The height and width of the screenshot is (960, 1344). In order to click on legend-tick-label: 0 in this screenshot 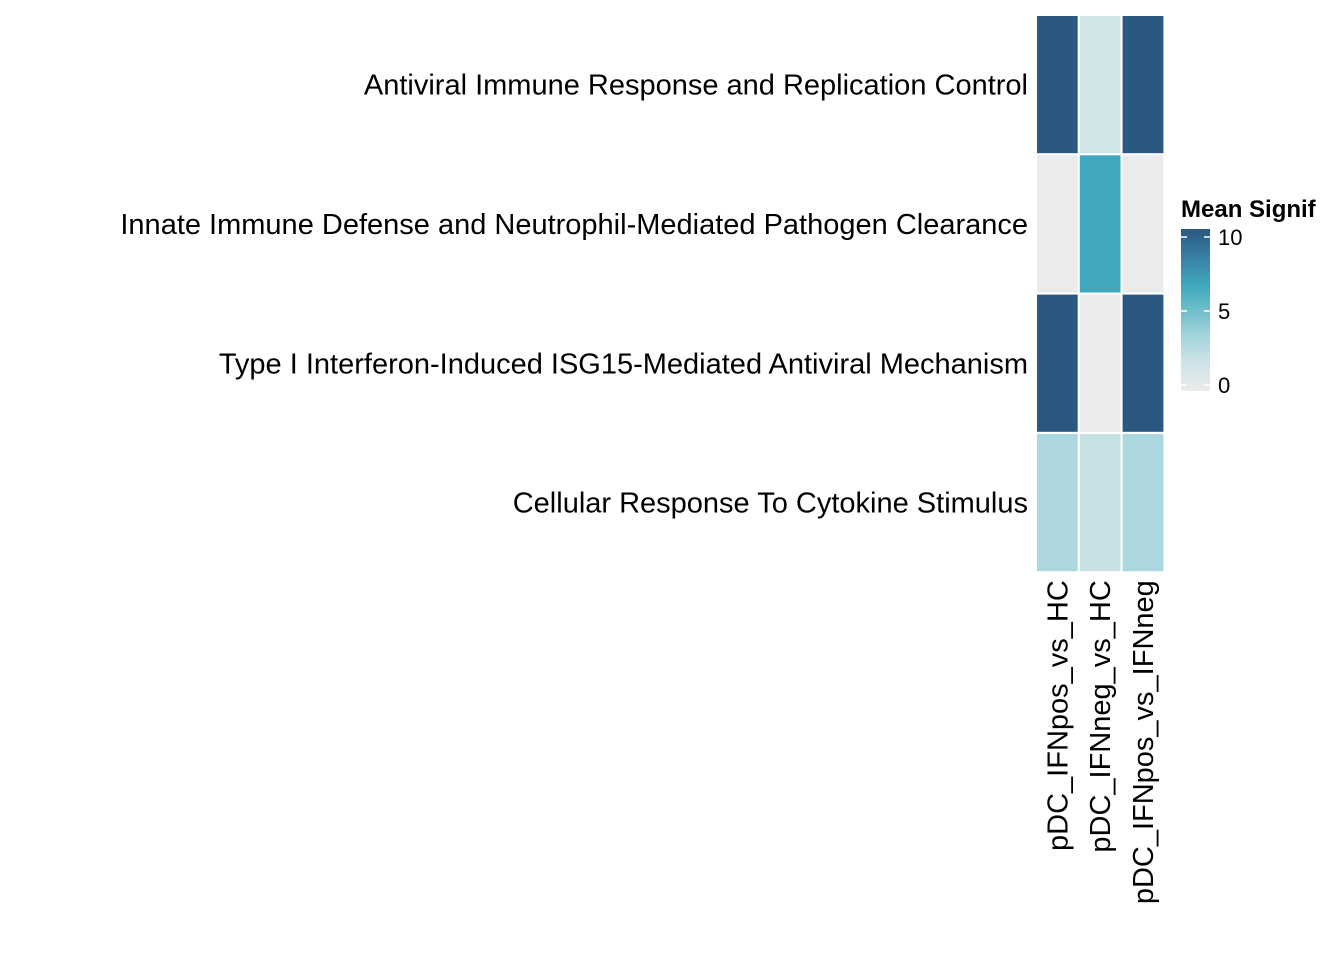, I will do `click(1224, 385)`.